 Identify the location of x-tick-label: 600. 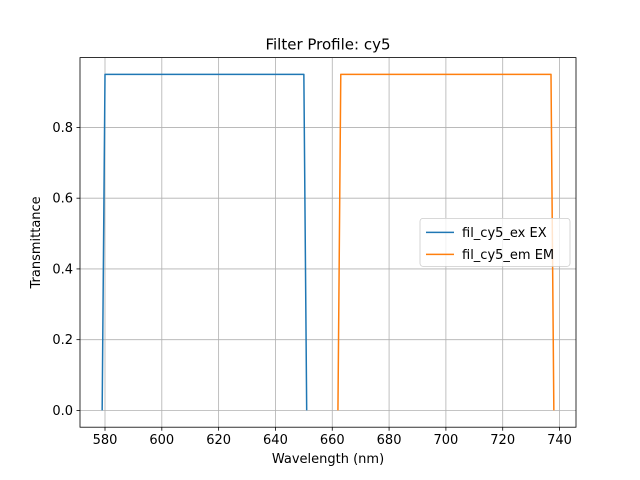
(161, 440).